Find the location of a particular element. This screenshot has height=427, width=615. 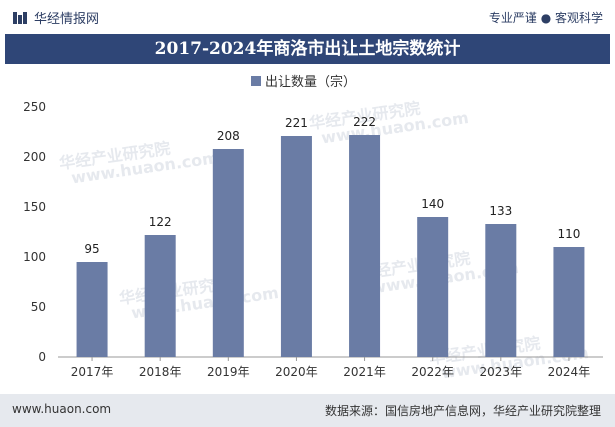

y-tick-label: 50 is located at coordinates (38, 307).